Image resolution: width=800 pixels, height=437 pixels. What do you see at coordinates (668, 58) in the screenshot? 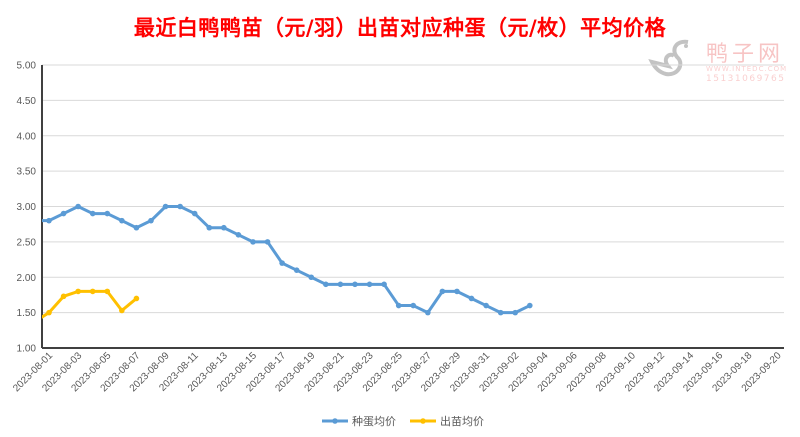
I see `duck-logo-icon` at bounding box center [668, 58].